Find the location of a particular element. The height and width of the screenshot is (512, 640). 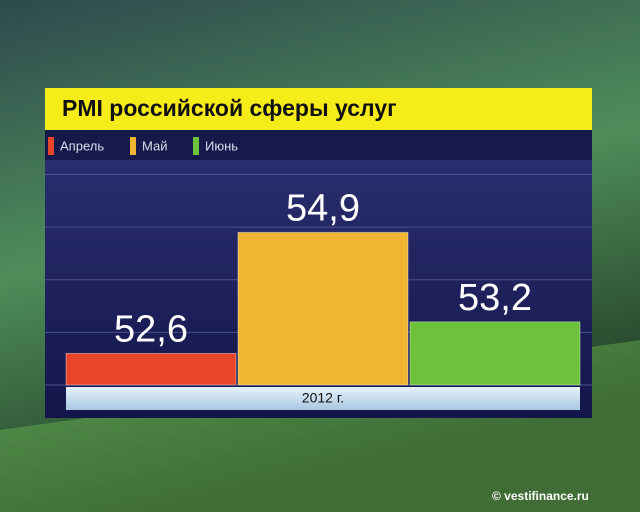

value-label: 52,6 is located at coordinates (151, 329).